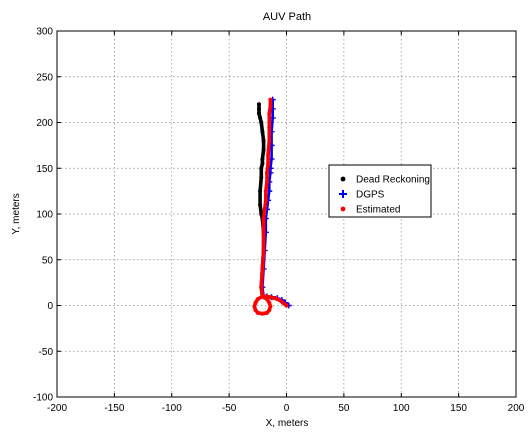  I want to click on x-tick-label: 0, so click(287, 408).